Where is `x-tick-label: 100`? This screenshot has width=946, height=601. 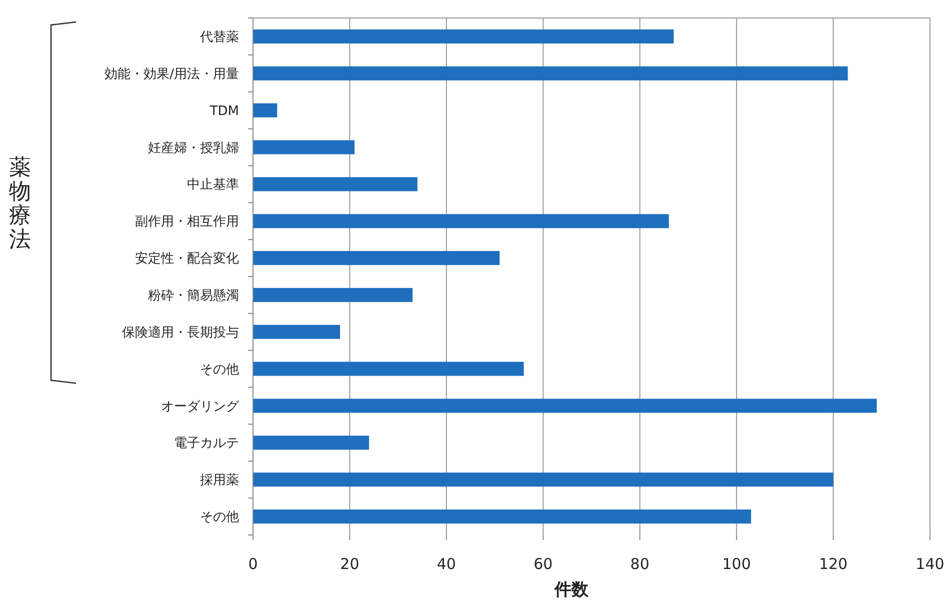 x-tick-label: 100 is located at coordinates (736, 564).